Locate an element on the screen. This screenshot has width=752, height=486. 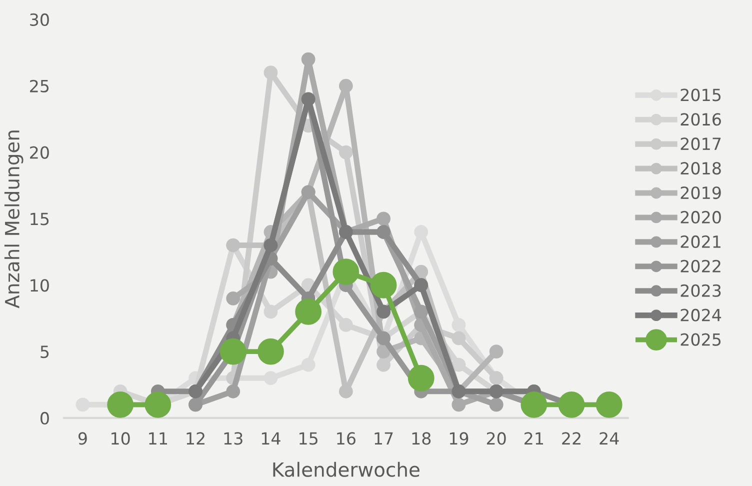
legend-label: 2022 is located at coordinates (700, 266).